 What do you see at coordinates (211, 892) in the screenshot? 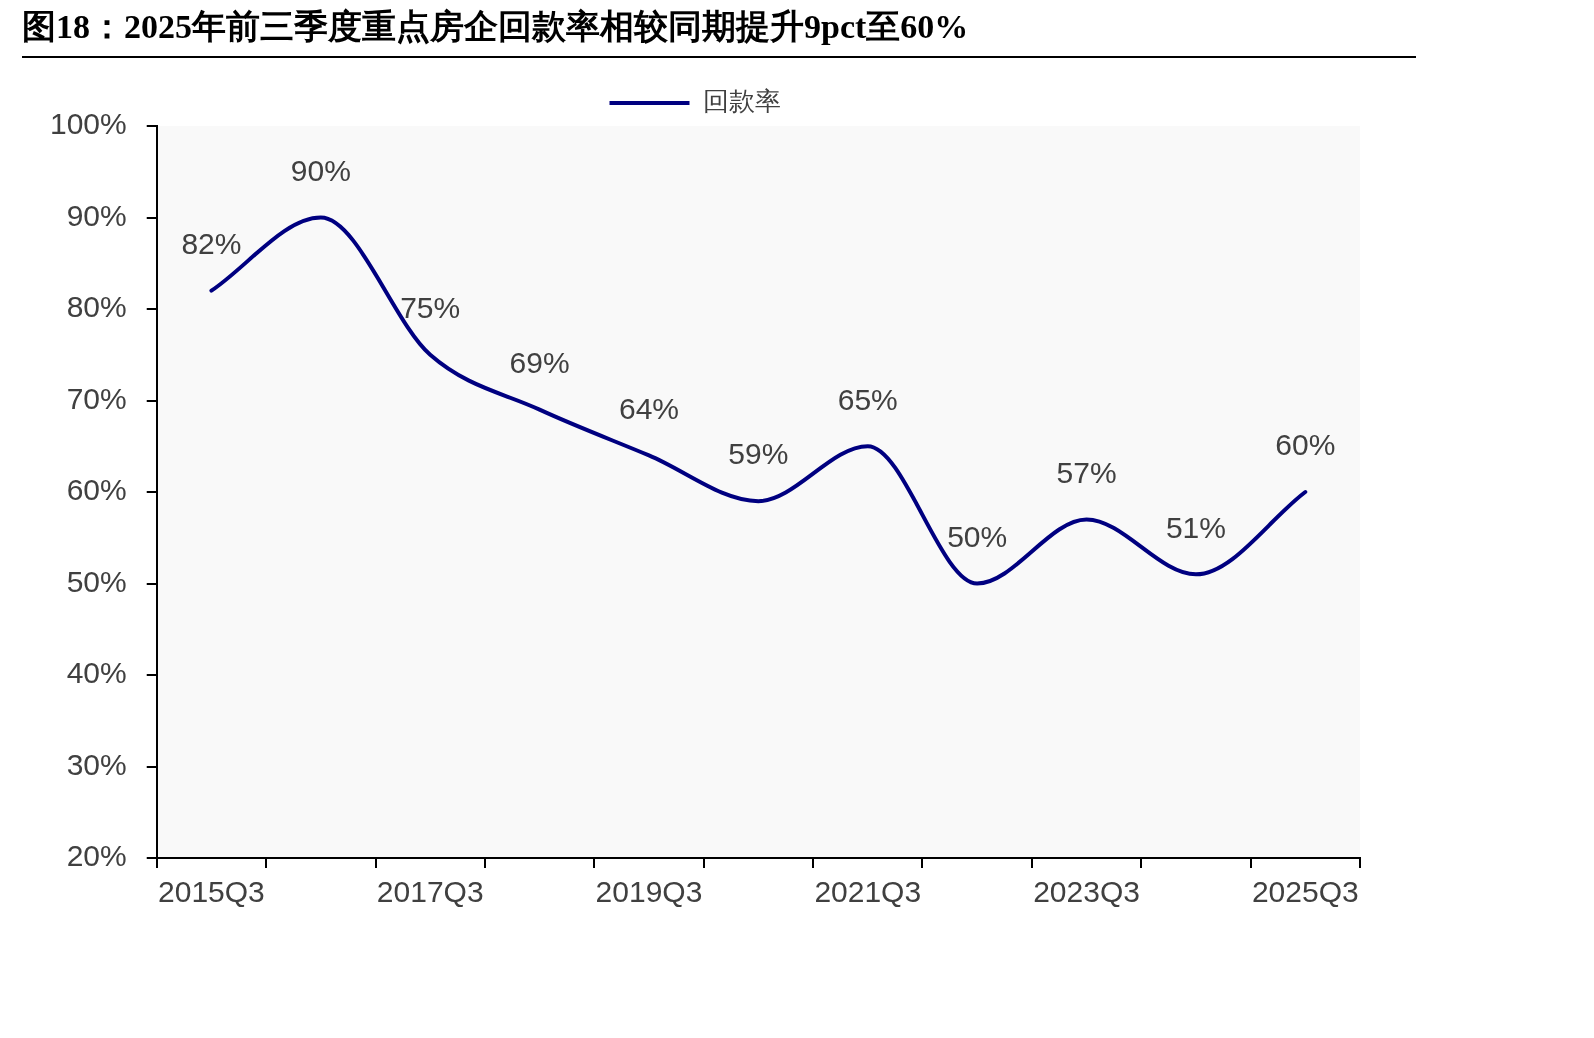
I see `x-tick-label: 2015Q3` at bounding box center [211, 892].